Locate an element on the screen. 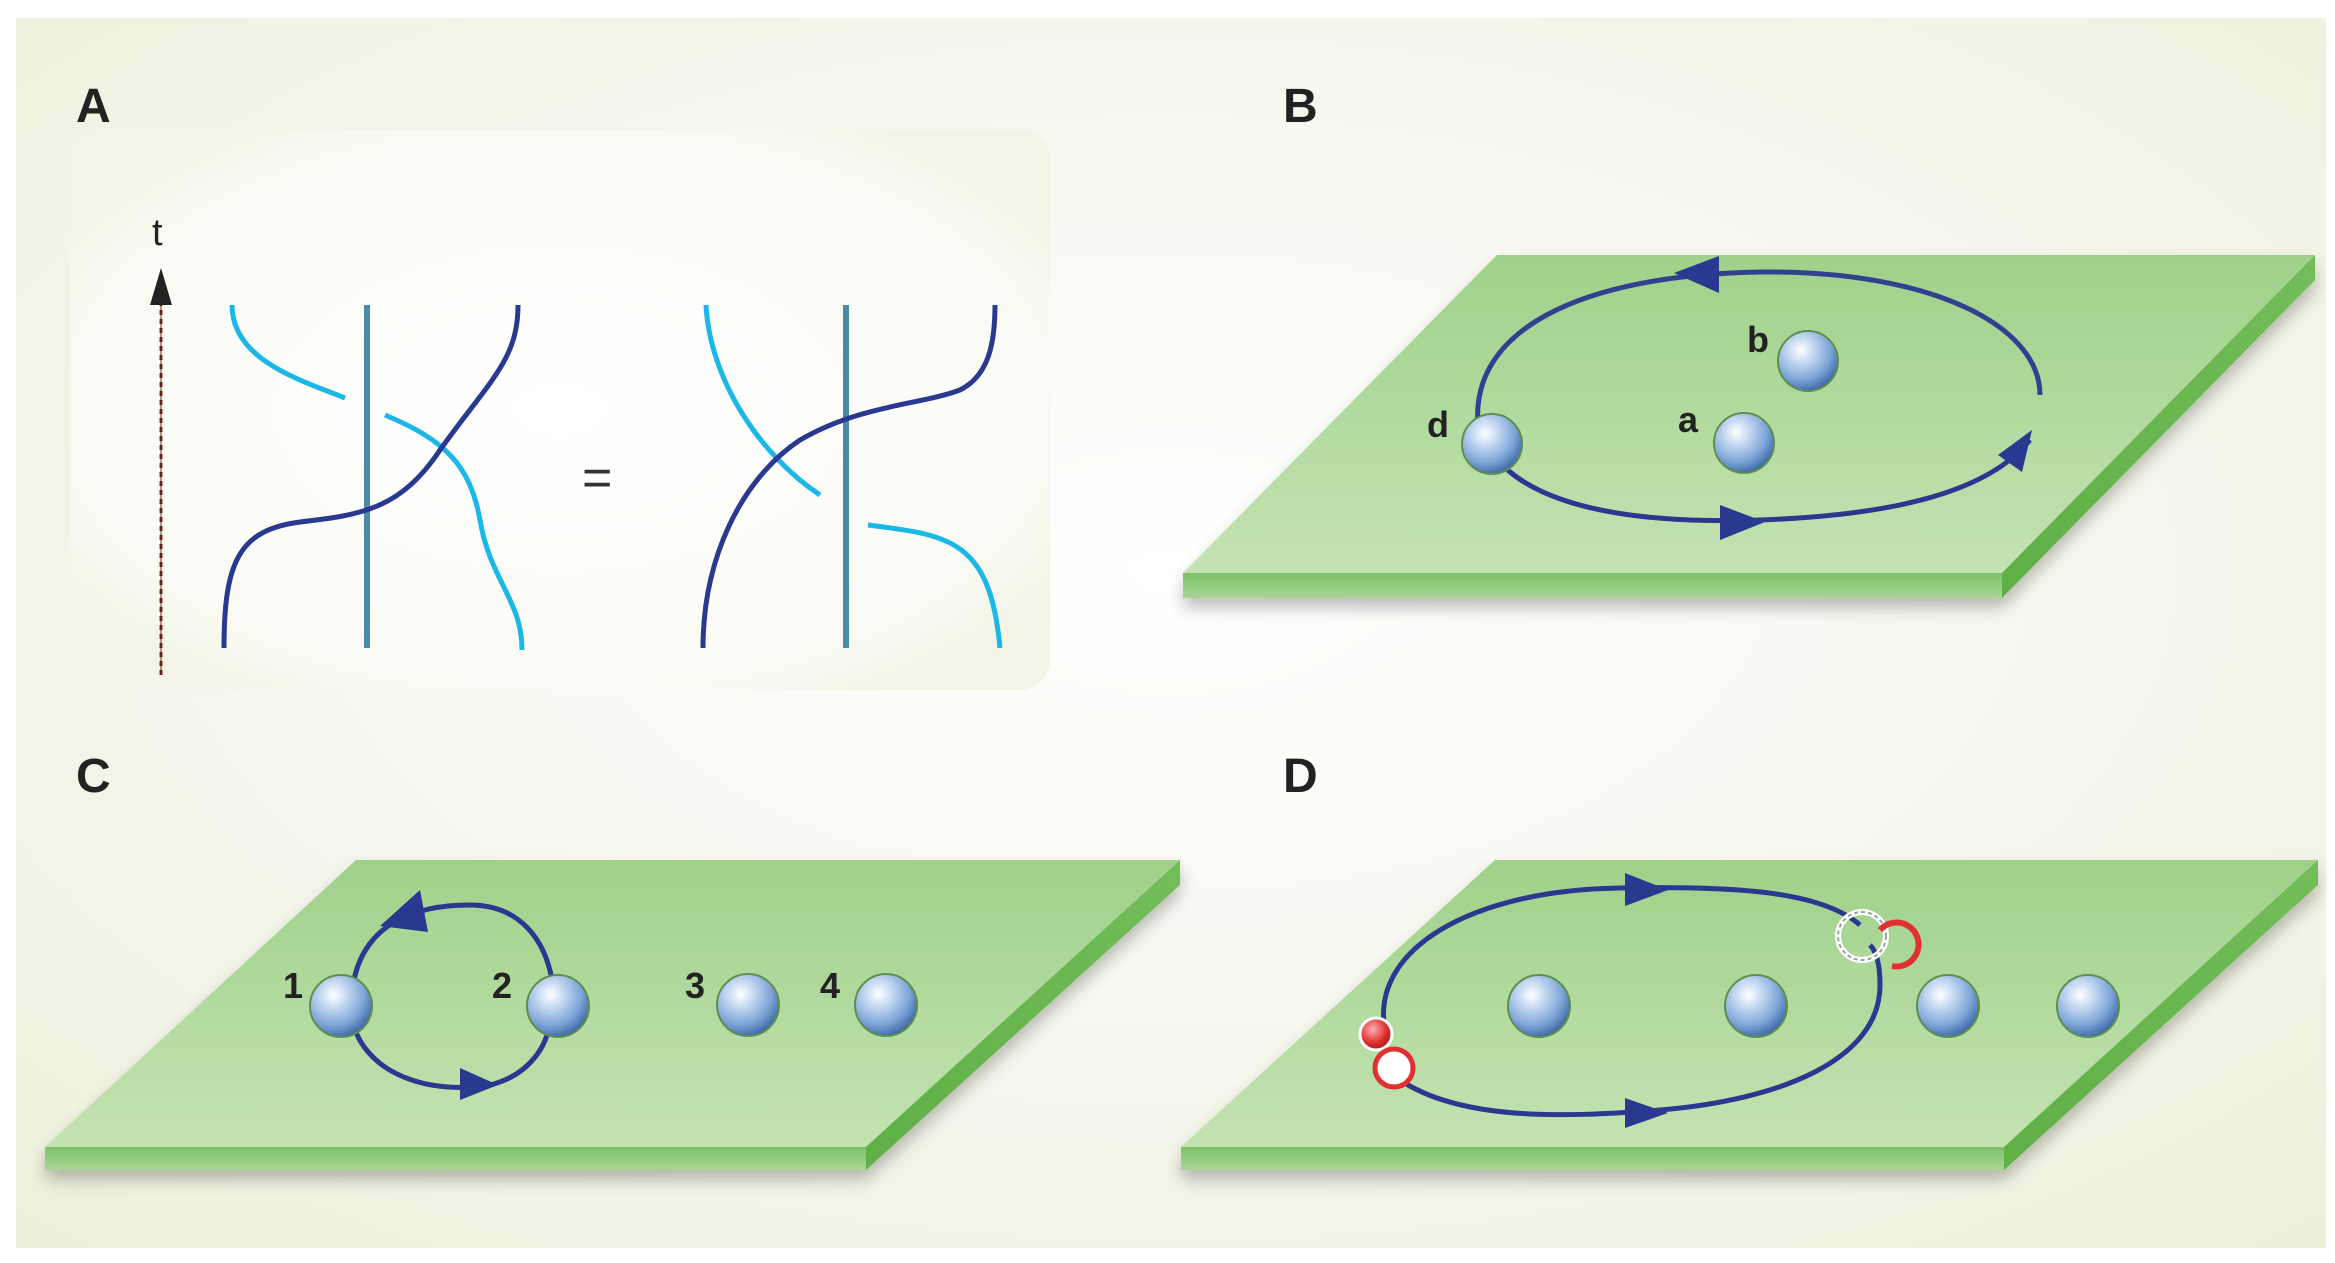 The width and height of the screenshot is (2335, 1263). particle-label-a: a is located at coordinates (1688, 419).